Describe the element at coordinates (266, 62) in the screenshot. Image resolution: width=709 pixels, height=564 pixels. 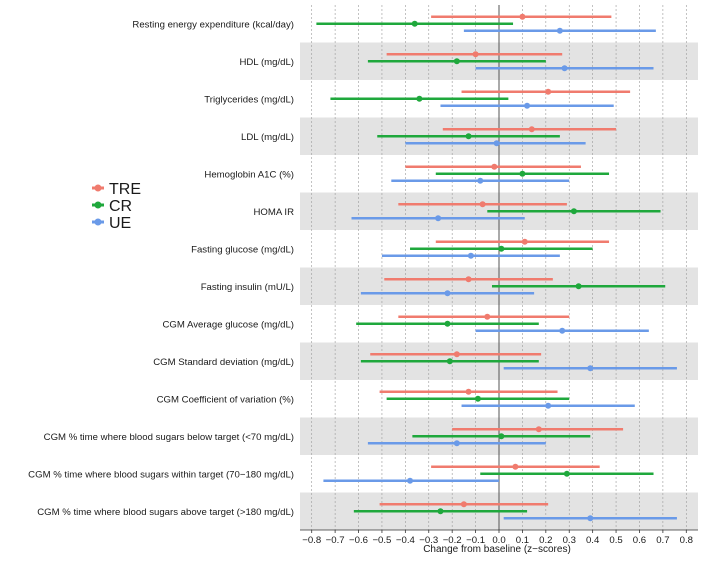
I see `row-label: HDL (mg/dL)` at that location.